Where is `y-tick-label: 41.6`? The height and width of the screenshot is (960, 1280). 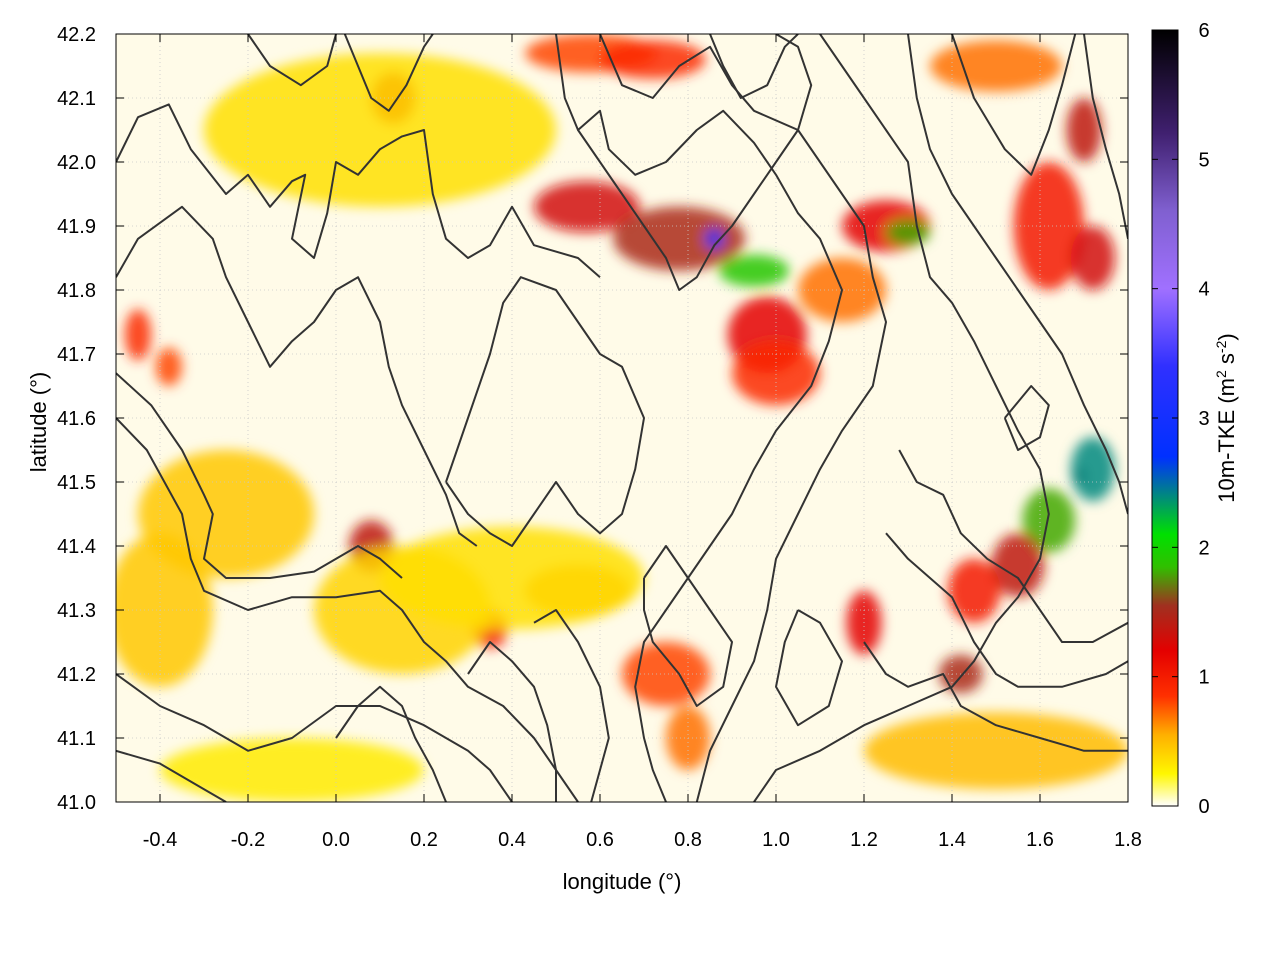 y-tick-label: 41.6 is located at coordinates (76, 419).